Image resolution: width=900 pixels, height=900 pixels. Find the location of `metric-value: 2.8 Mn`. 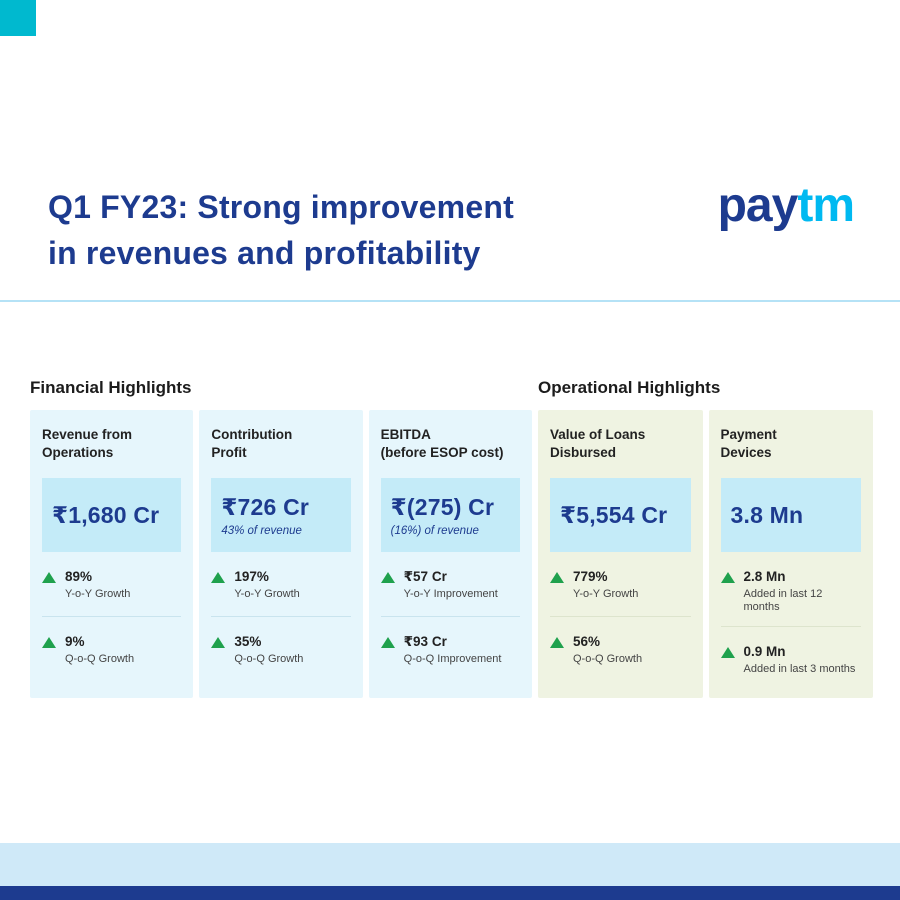

metric-value: 2.8 Mn is located at coordinates (764, 576).